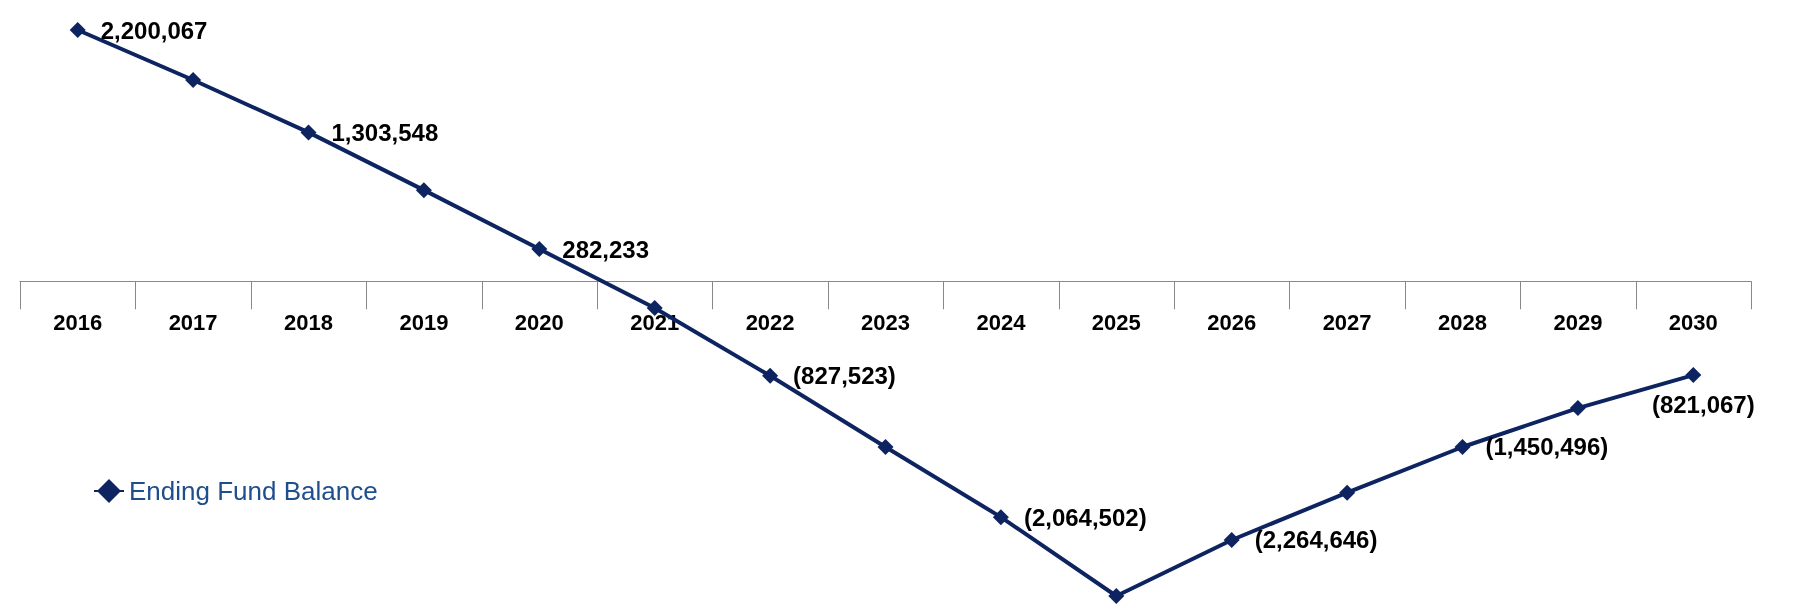 This screenshot has width=1799, height=616. What do you see at coordinates (655, 322) in the screenshot?
I see `x-tick-label: 2021` at bounding box center [655, 322].